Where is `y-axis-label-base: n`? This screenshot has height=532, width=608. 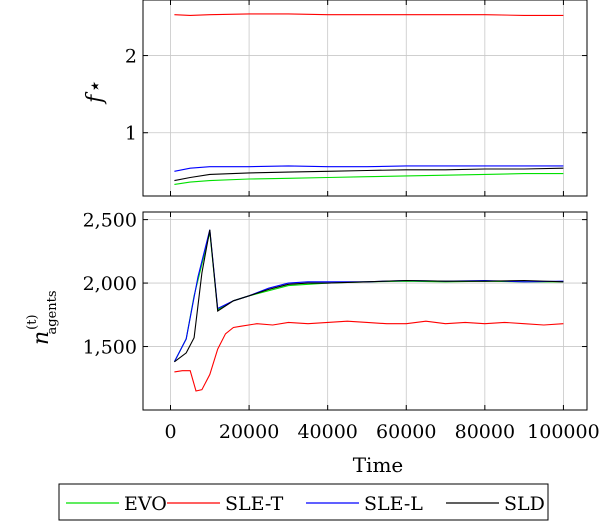
y-axis-label-base: n is located at coordinates (41, 338).